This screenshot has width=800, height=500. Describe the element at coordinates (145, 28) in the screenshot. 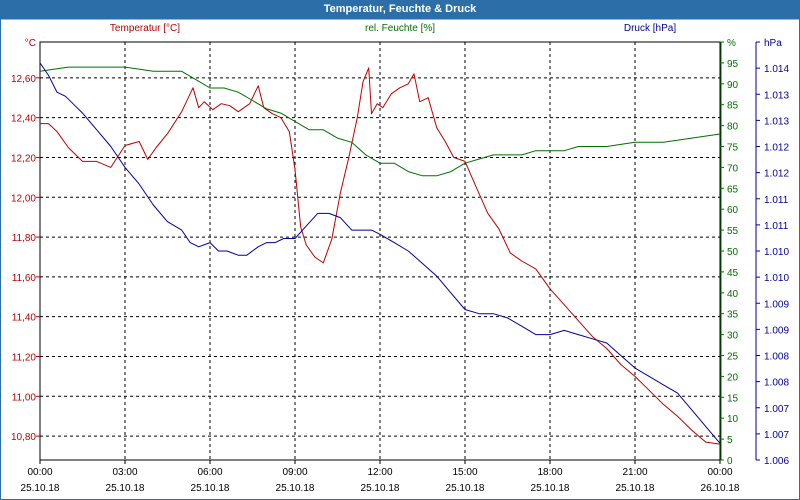

I see `legend-label-0: Temperatur [°C]` at that location.